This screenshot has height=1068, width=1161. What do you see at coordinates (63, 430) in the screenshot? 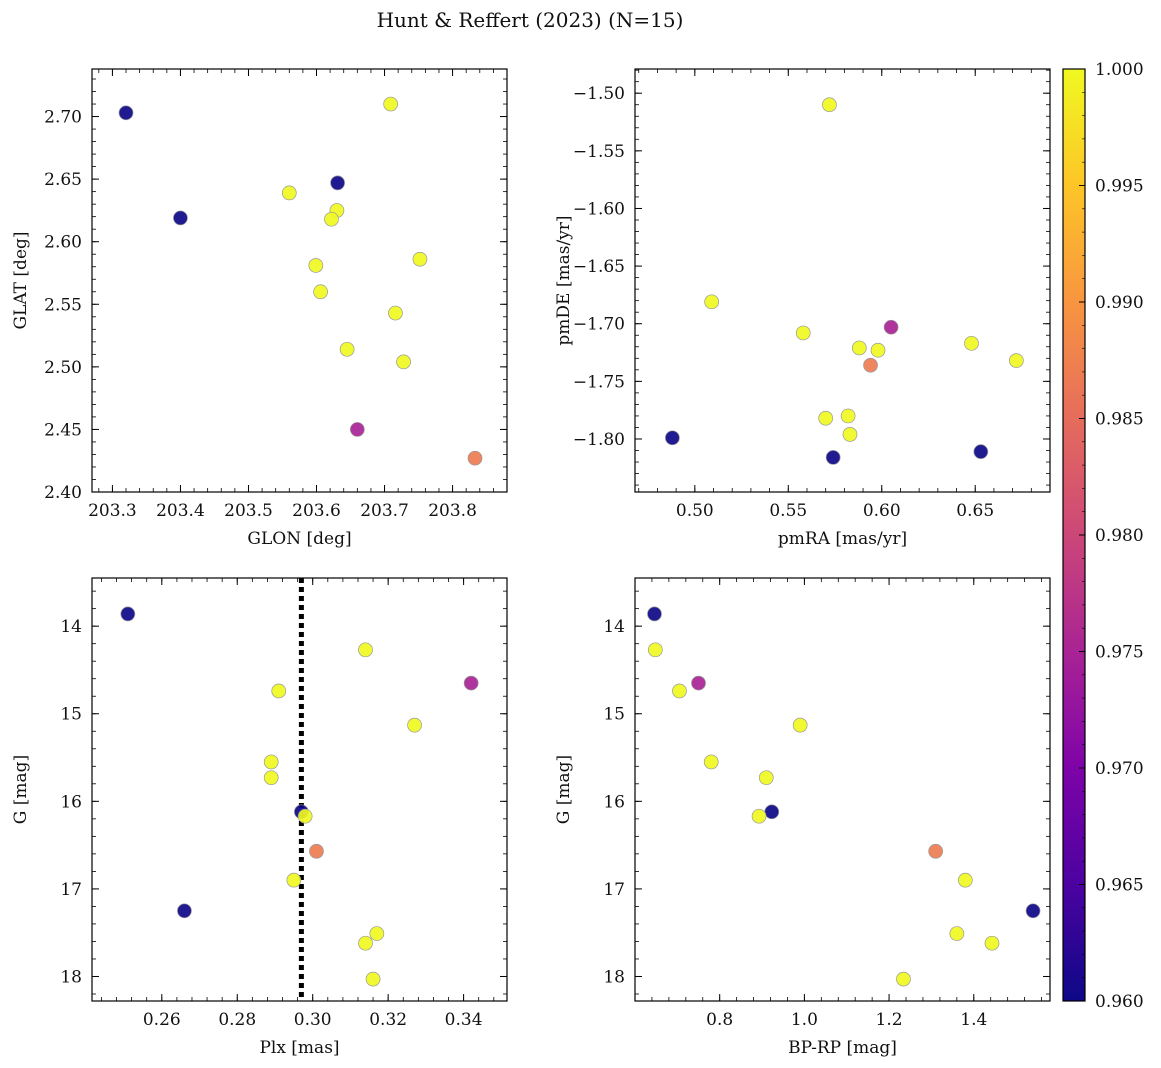
I see `glon-glat-ytick-label: 2.45` at bounding box center [63, 430].